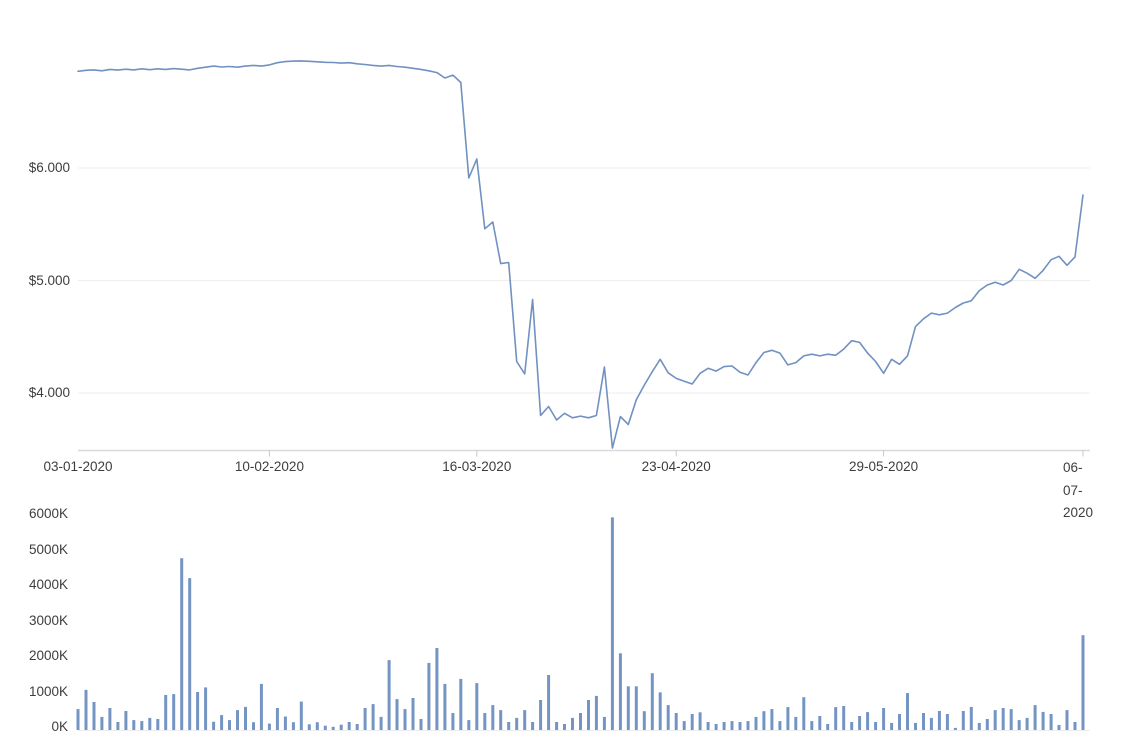 The height and width of the screenshot is (743, 1128). Describe the element at coordinates (48, 691) in the screenshot. I see `volume-axis-tick-label: 1000K` at that location.